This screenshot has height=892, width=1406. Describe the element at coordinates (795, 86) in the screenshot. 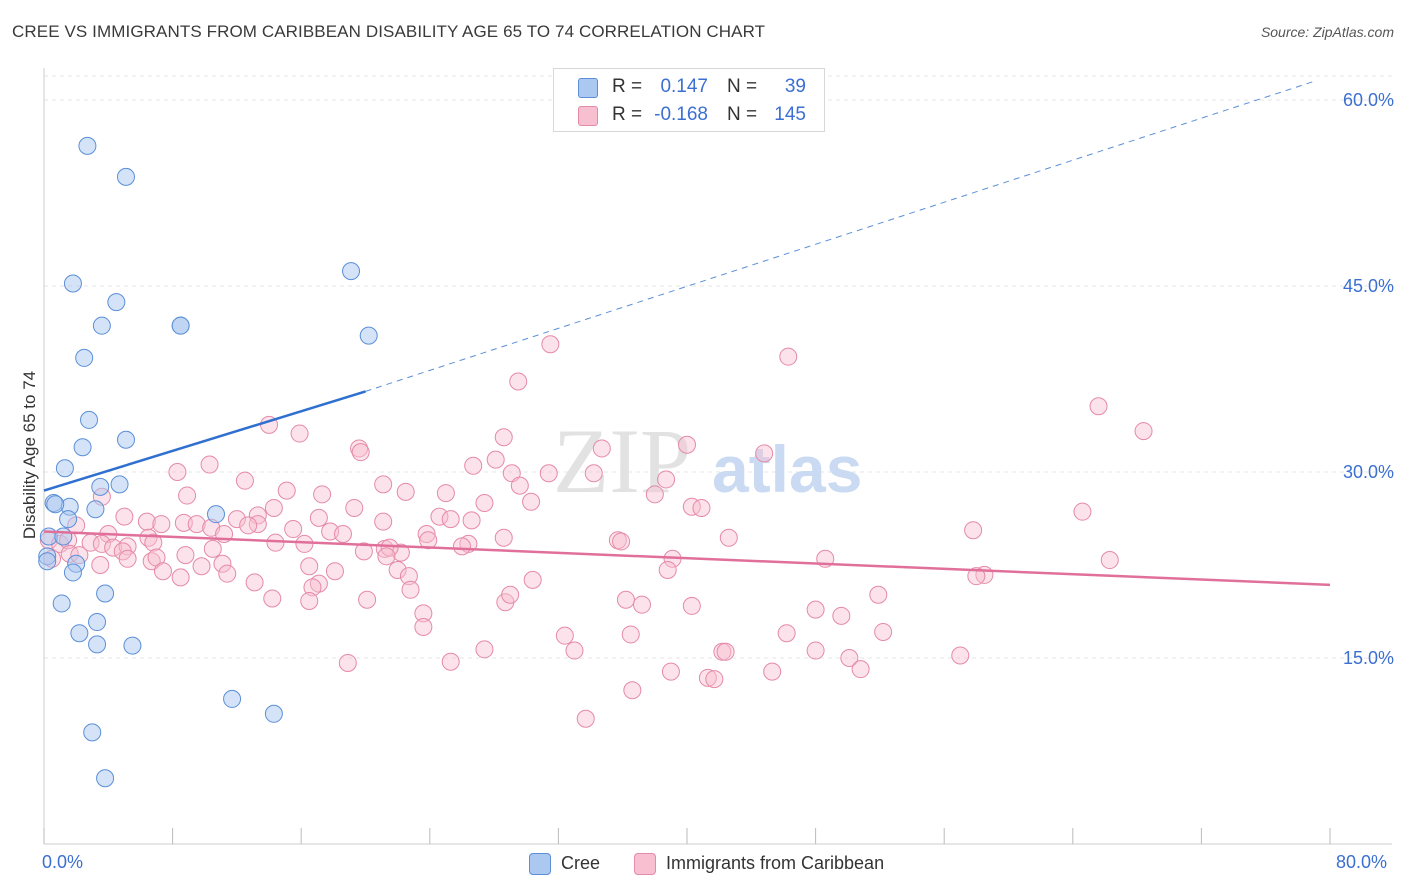

I see `n-value: 39` at that location.